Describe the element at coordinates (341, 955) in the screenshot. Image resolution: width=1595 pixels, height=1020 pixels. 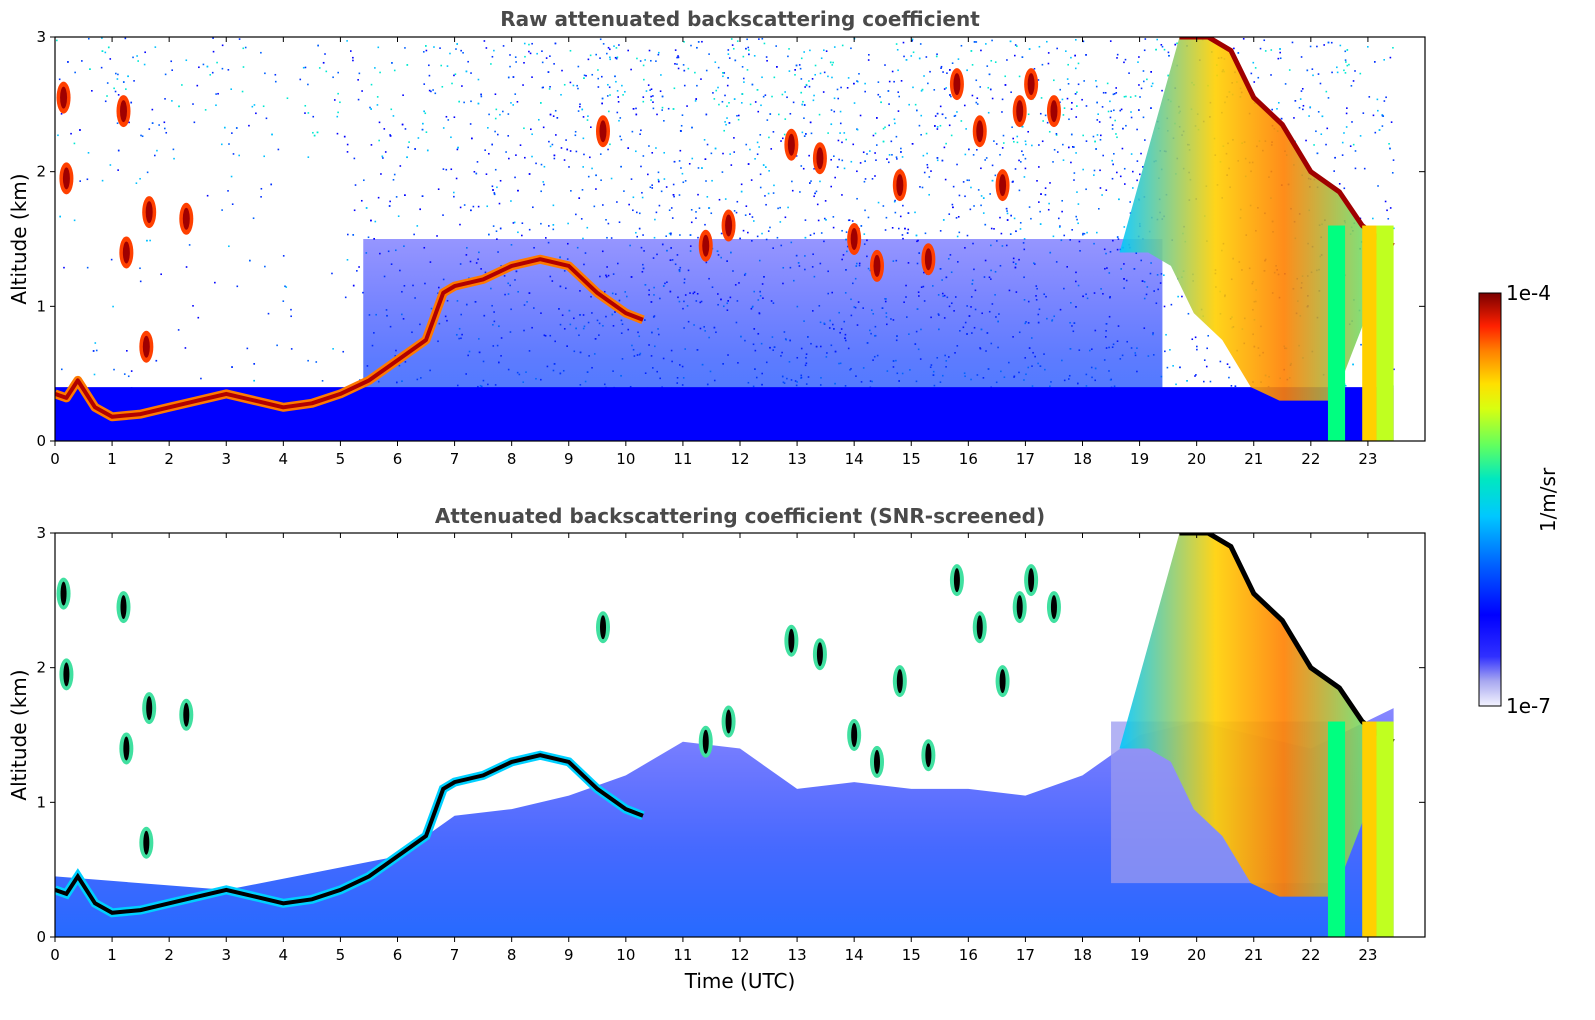
I see `x-tick-label: 5` at that location.